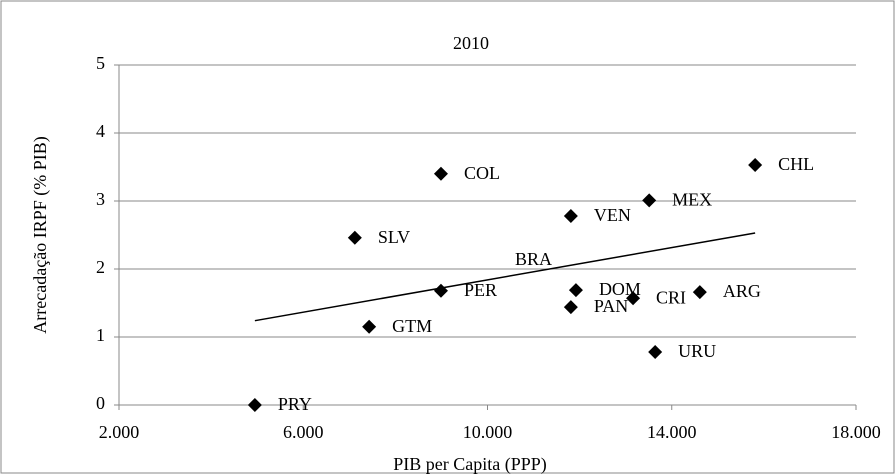  What do you see at coordinates (40, 234) in the screenshot?
I see `y-axis-label: Arrecadação IRPF (% PIB)` at bounding box center [40, 234].